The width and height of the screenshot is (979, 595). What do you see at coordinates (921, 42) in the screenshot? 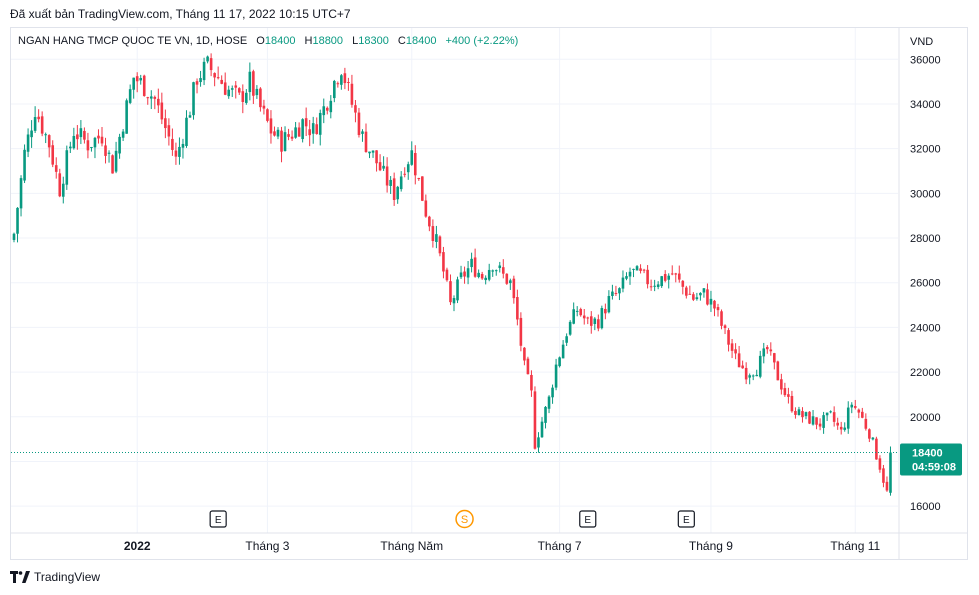
I see `currency-label: VND` at bounding box center [921, 42].